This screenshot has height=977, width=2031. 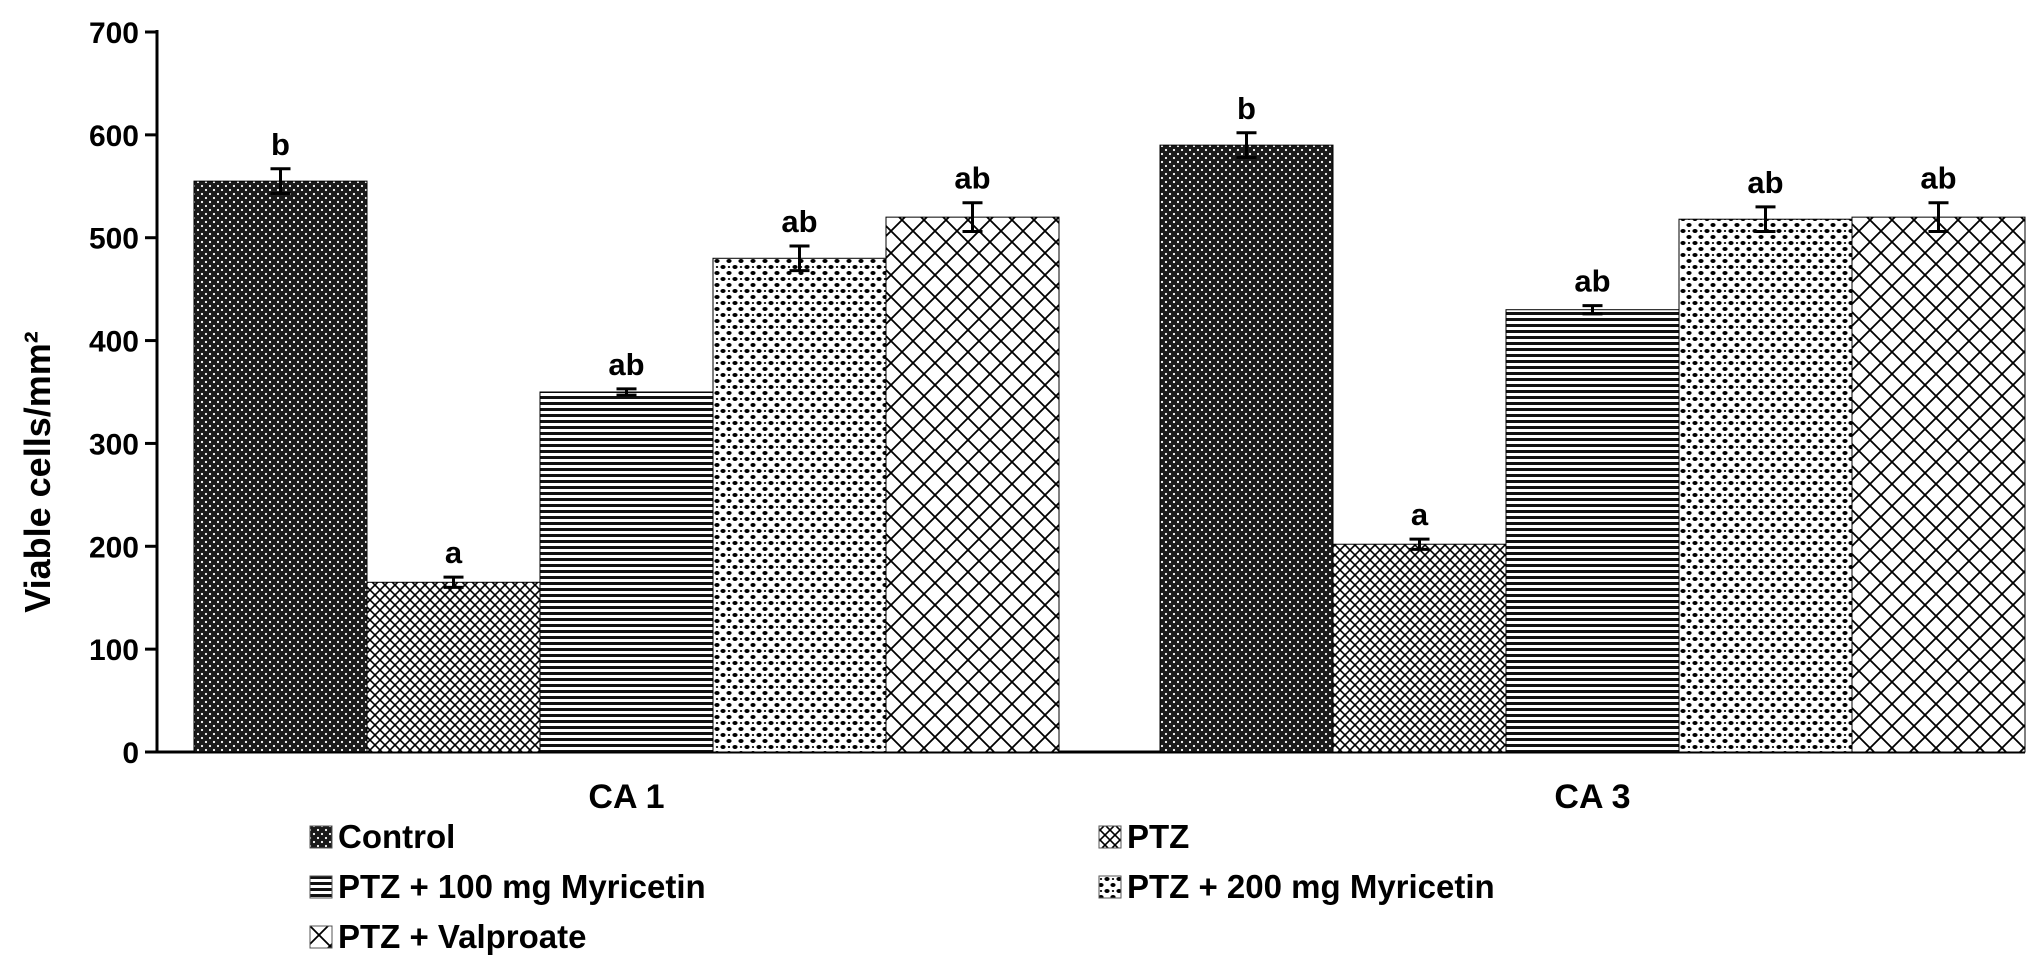 I want to click on legend-item-label: PTZ + Valproate, so click(x=462, y=936).